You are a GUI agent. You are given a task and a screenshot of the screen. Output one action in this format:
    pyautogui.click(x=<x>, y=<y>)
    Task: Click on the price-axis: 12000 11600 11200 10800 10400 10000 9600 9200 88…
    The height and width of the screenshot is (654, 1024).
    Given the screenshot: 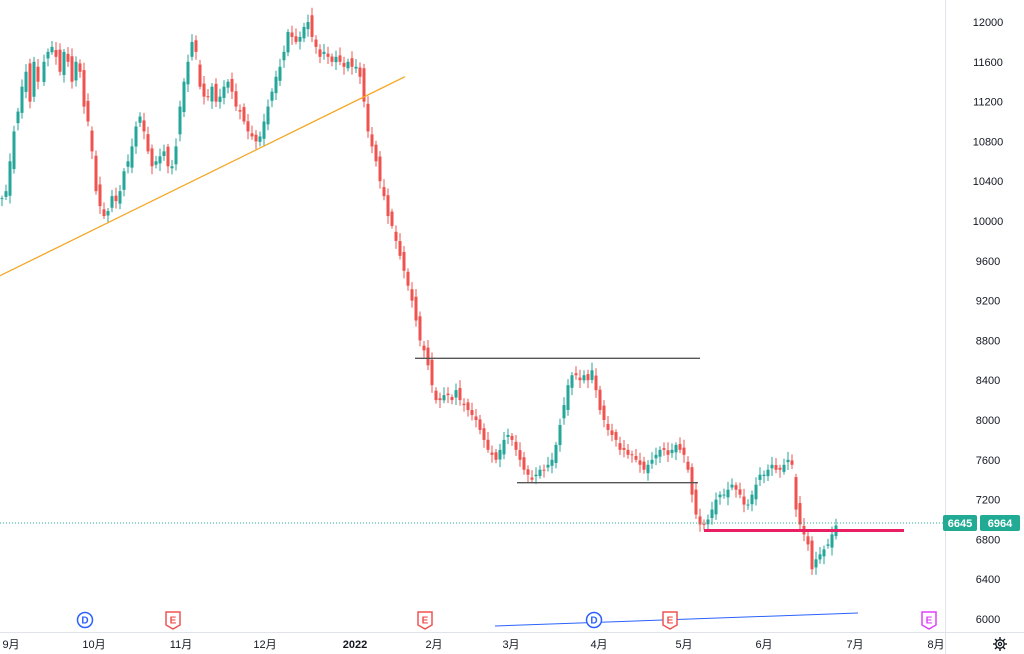 What is the action you would take?
    pyautogui.click(x=974, y=327)
    